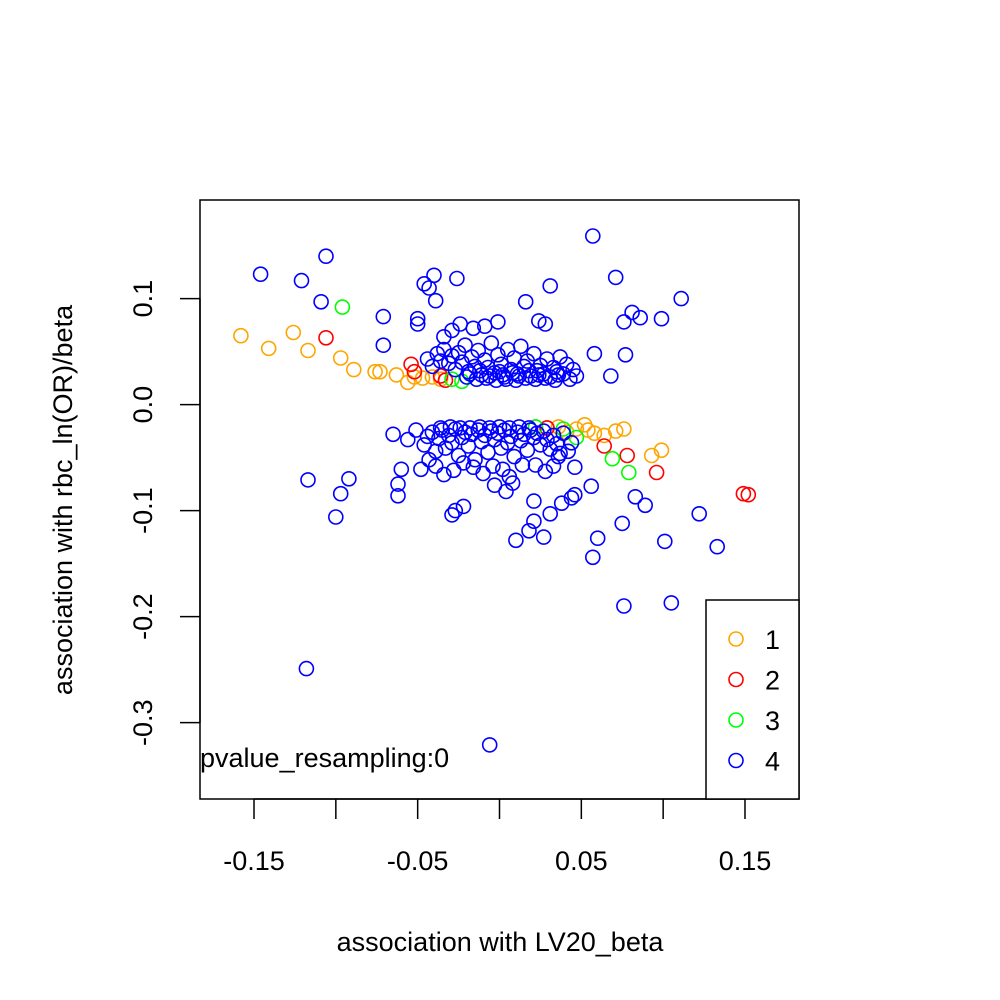  What do you see at coordinates (143, 510) in the screenshot?
I see `y-tick-label: -0.1` at bounding box center [143, 510].